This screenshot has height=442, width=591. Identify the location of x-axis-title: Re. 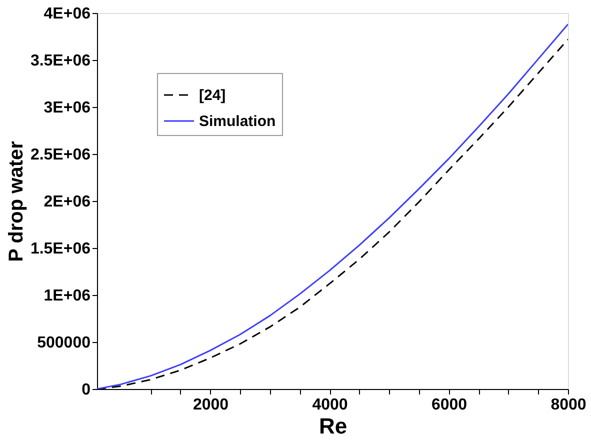
(333, 426).